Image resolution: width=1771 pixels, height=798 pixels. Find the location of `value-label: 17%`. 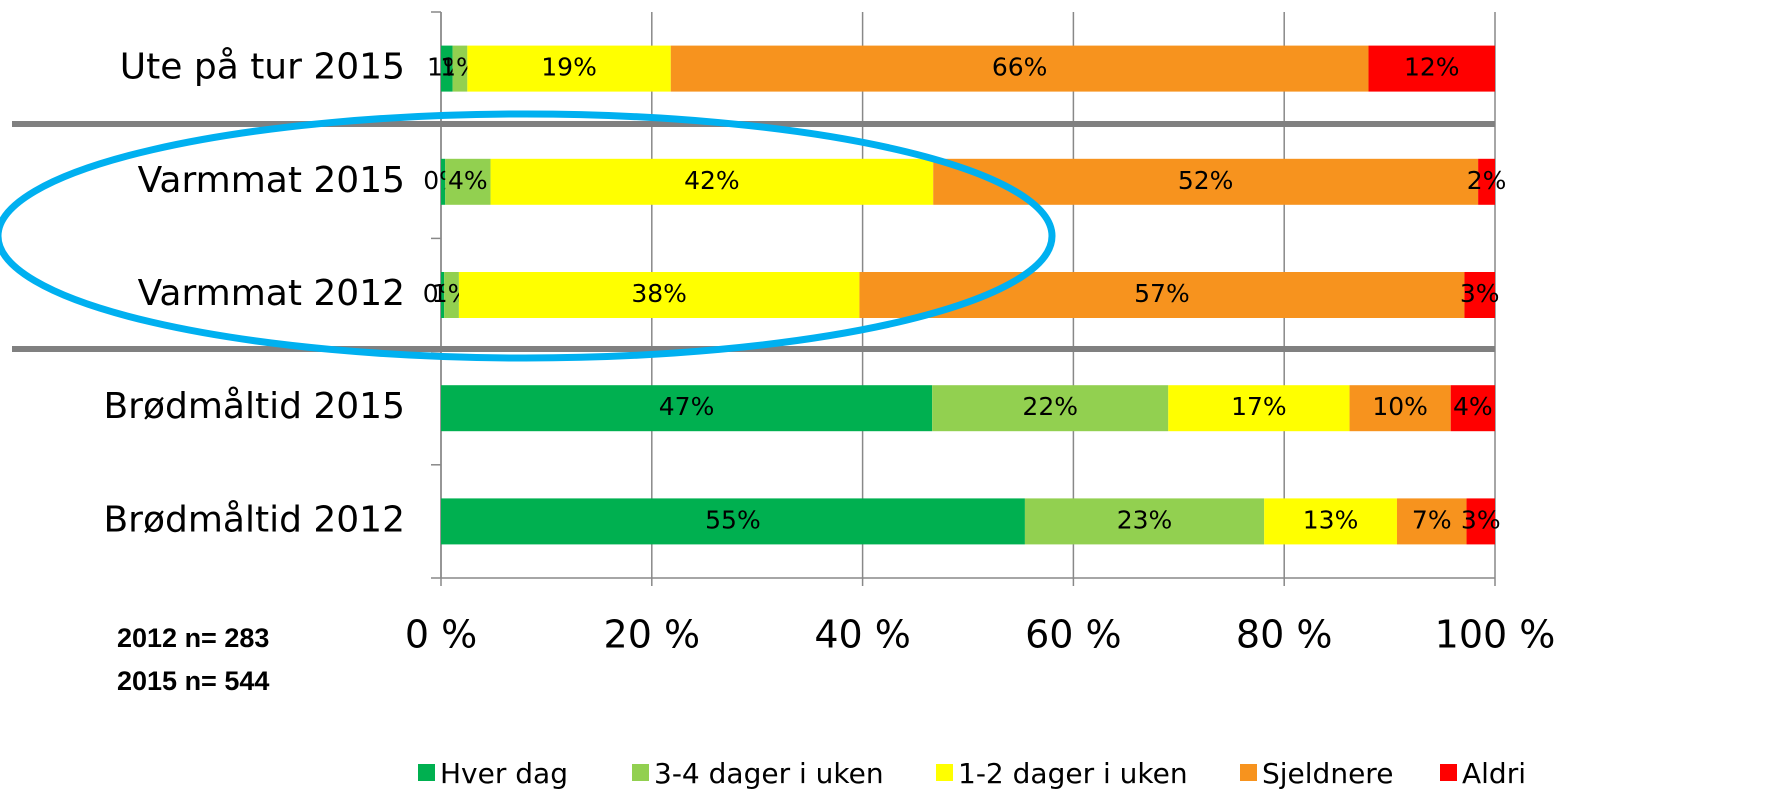

value-label: 17% is located at coordinates (1259, 406).